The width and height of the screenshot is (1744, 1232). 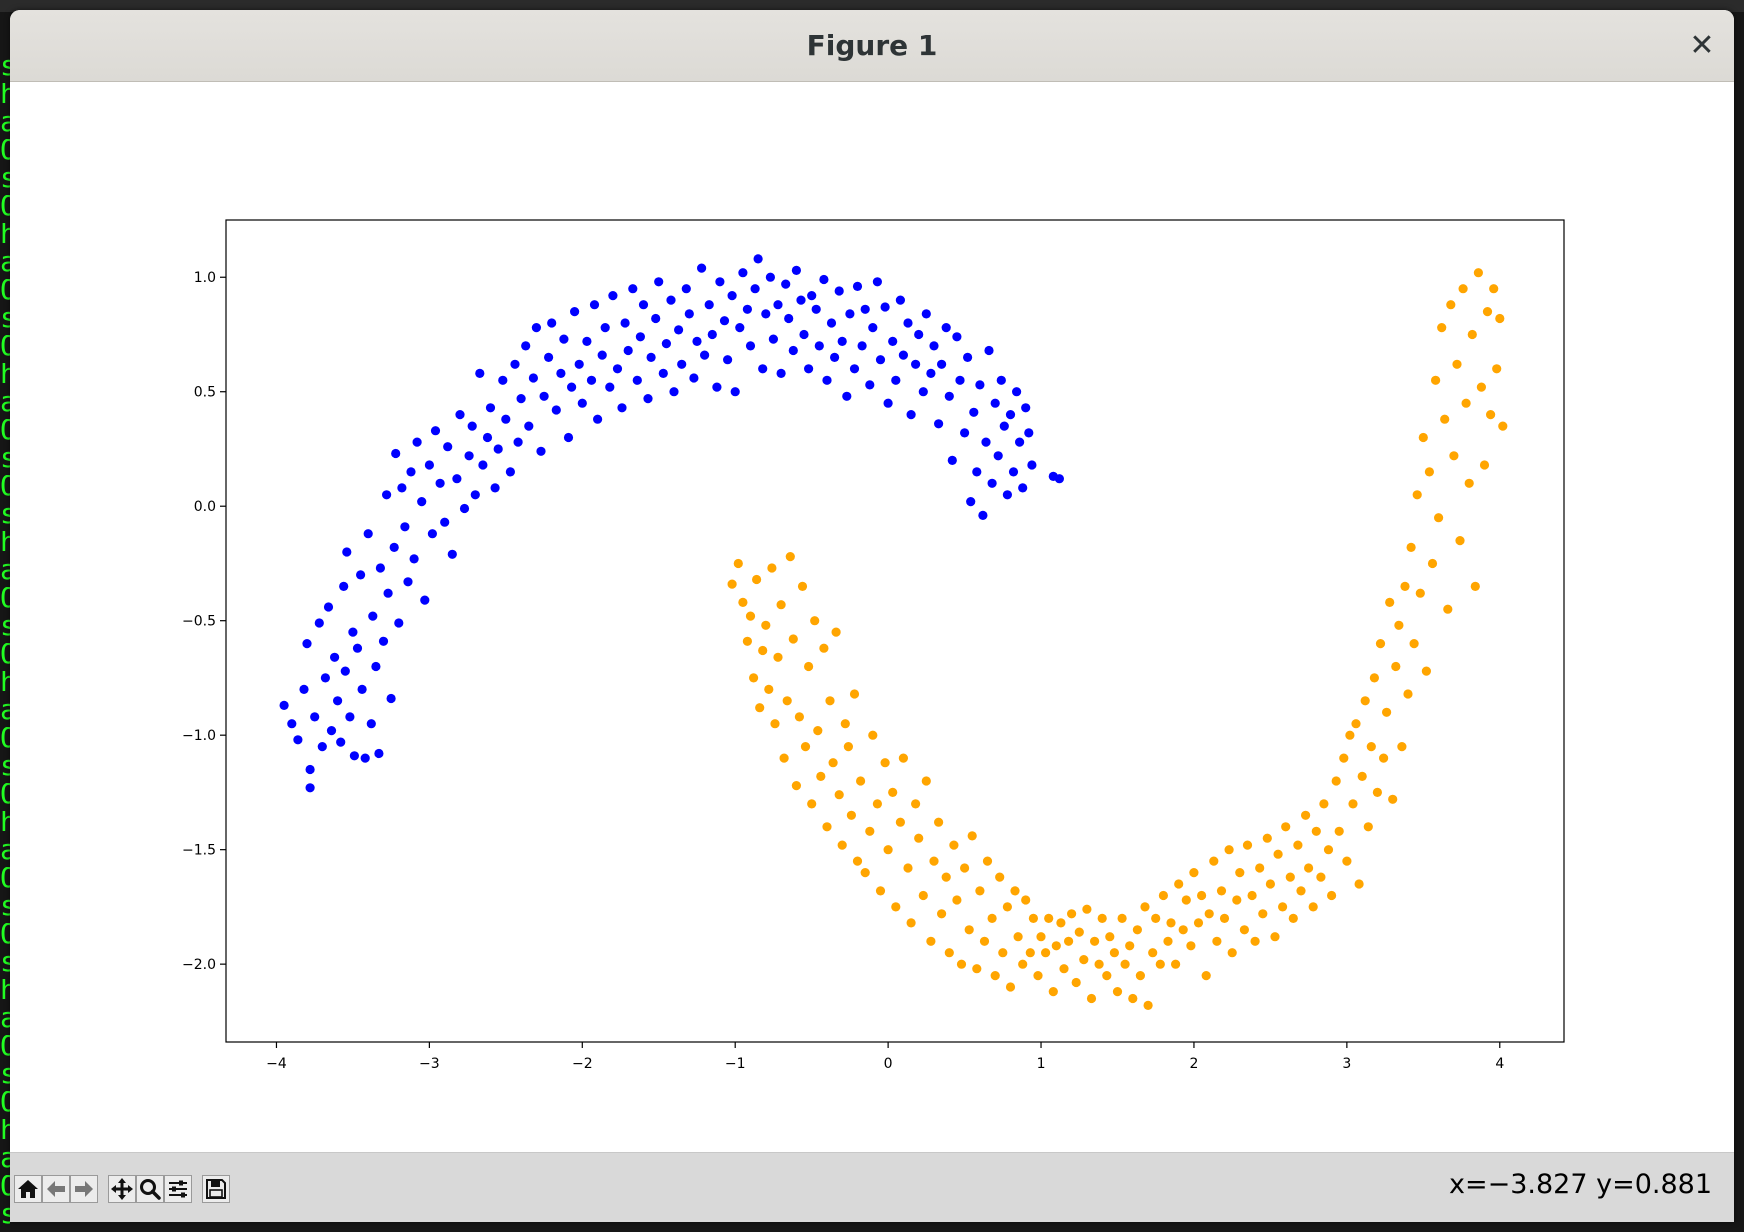 What do you see at coordinates (582, 1064) in the screenshot?
I see `x-tick-label: −2` at bounding box center [582, 1064].